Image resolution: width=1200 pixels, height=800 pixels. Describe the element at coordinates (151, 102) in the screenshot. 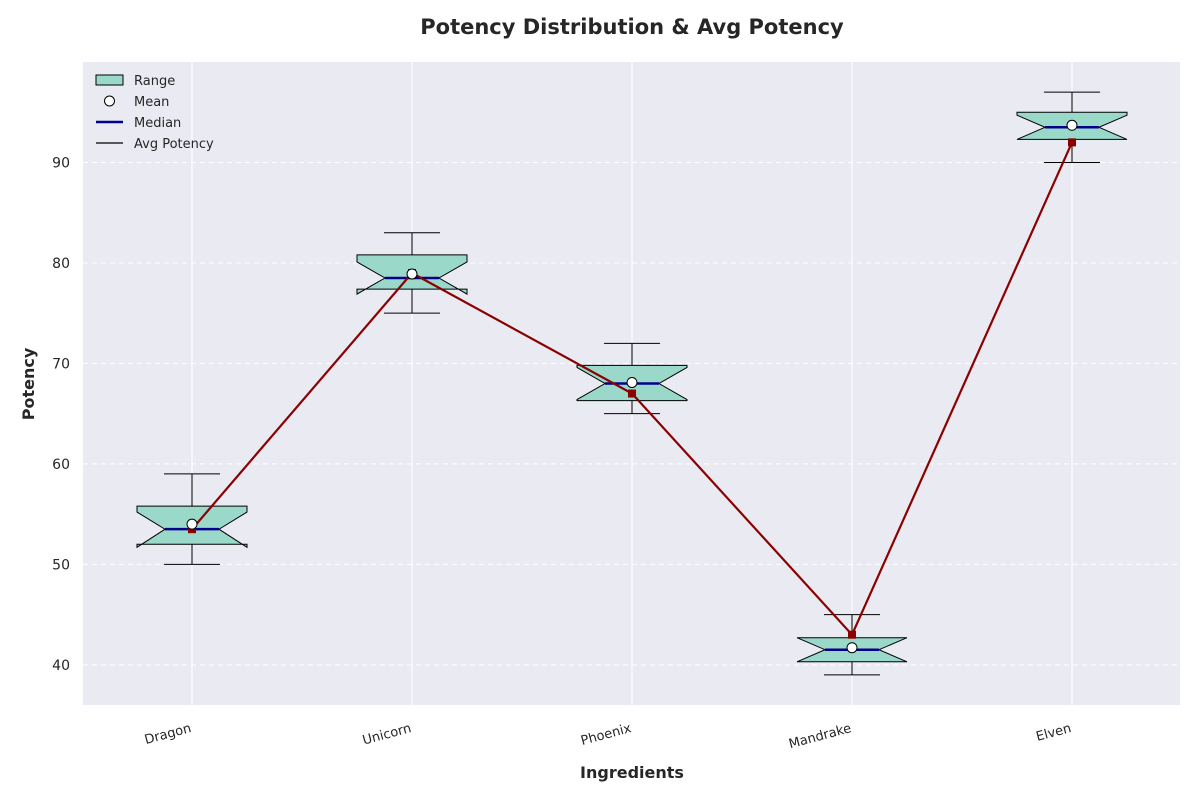

I see `legend-mean-label: Mean` at that location.